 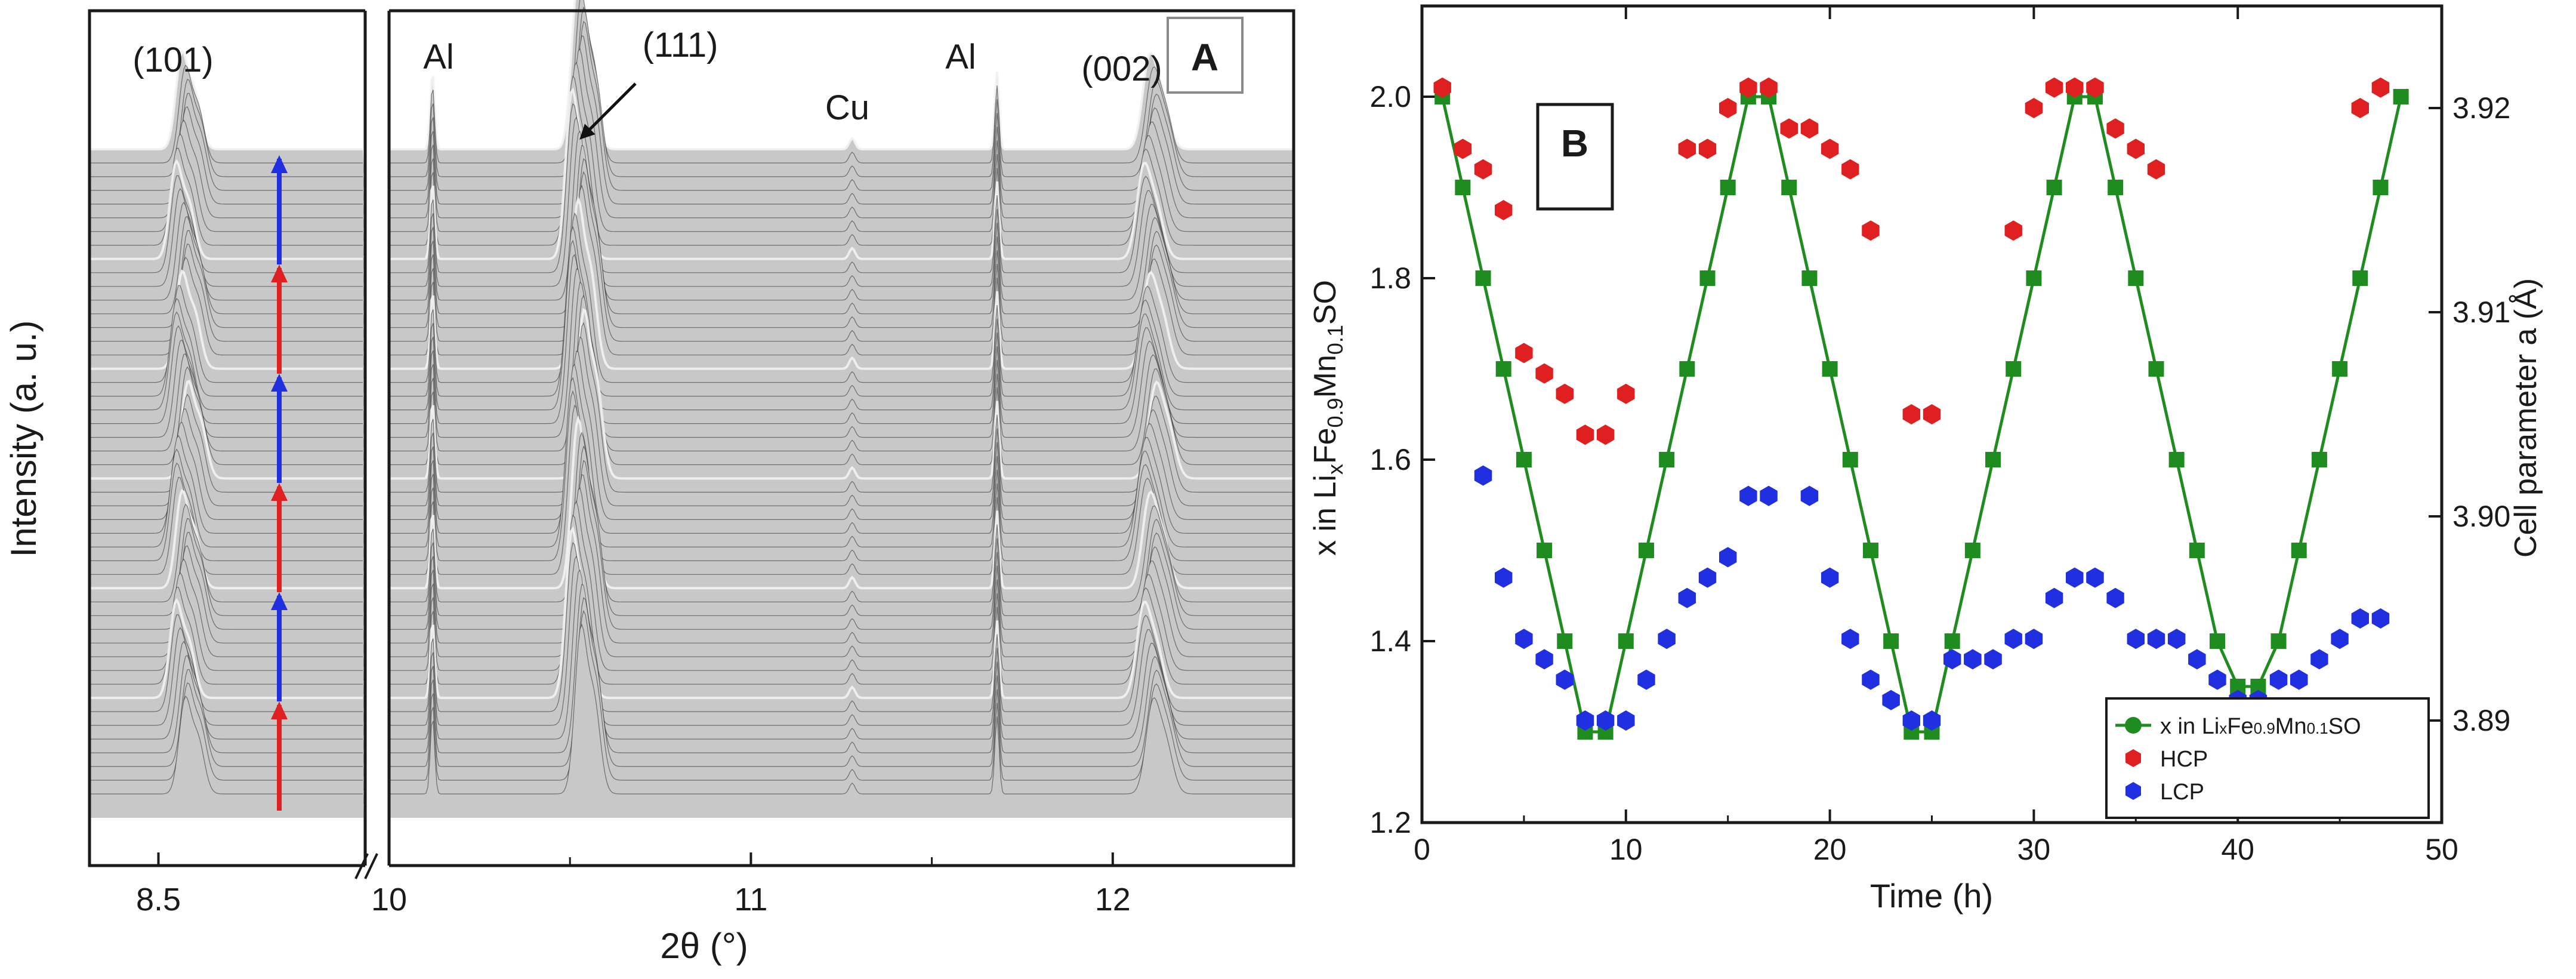 What do you see at coordinates (1575, 157) in the screenshot?
I see `panel-b-letter-box` at bounding box center [1575, 157].